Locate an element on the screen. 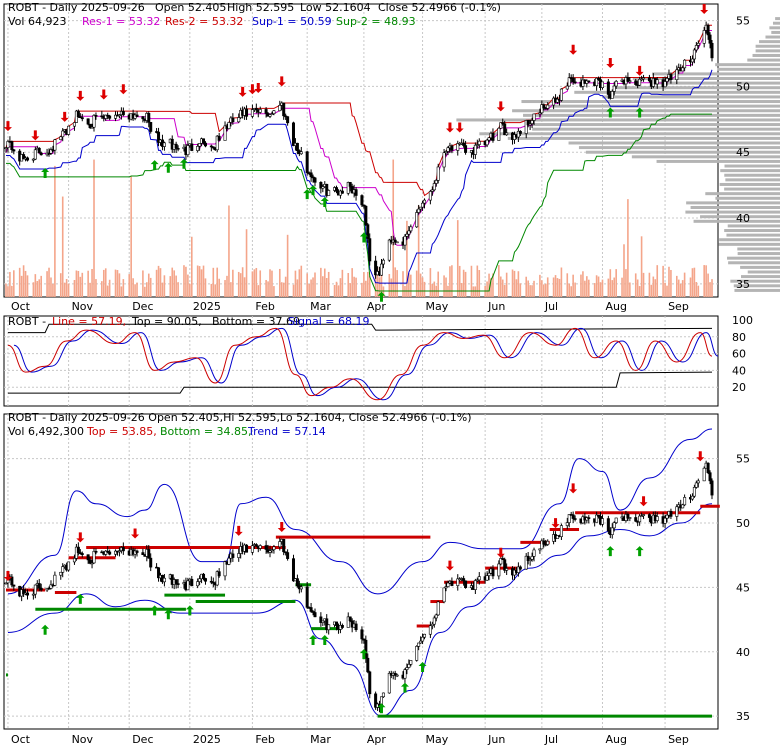  signal-line is located at coordinates (366, 364).